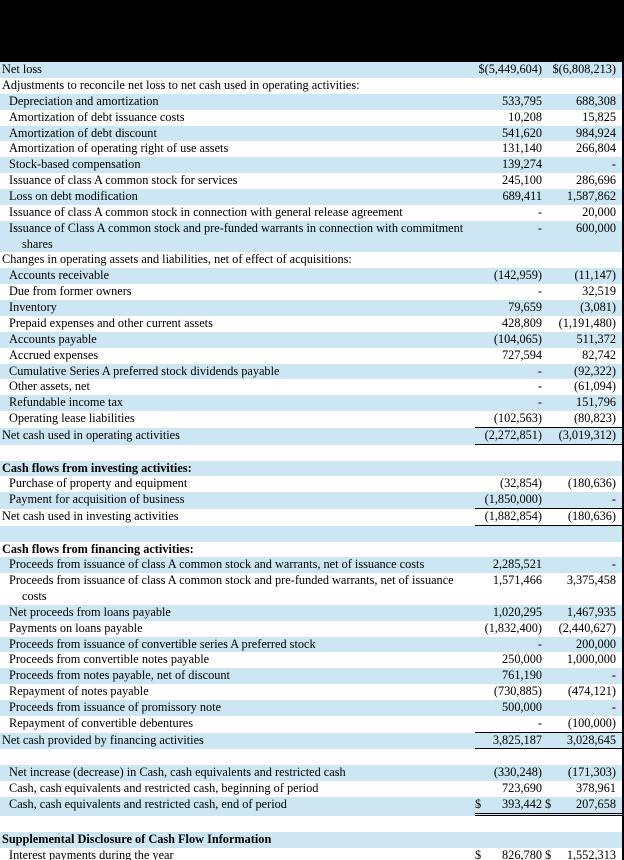 Image resolution: width=624 pixels, height=860 pixels. What do you see at coordinates (522, 354) in the screenshot?
I see `value-cell-current-year: 727,594` at bounding box center [522, 354].